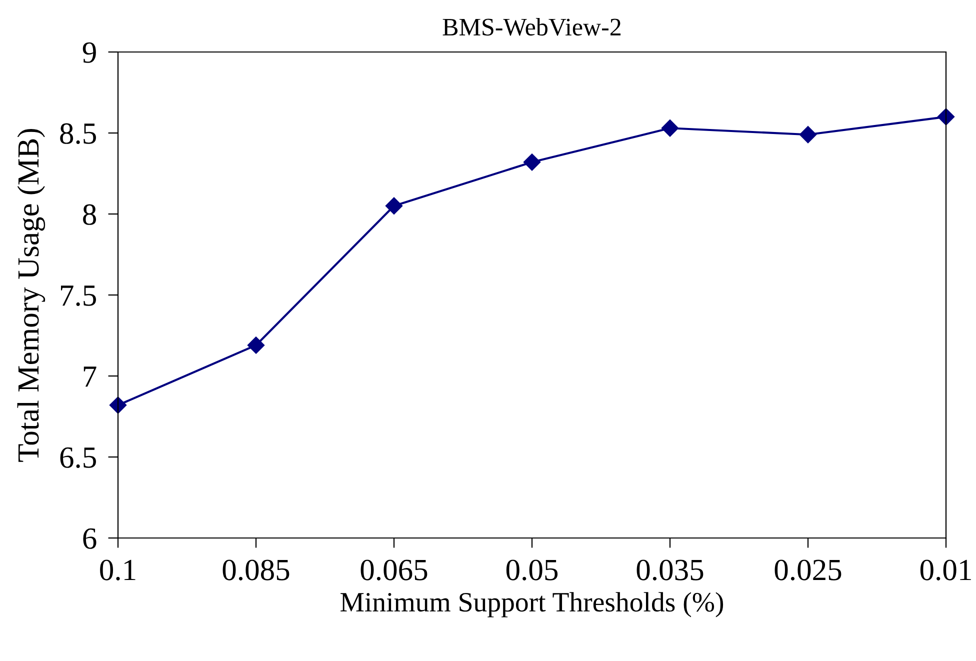  I want to click on y-axis-title: Total Memory Usage (MB), so click(31, 295).